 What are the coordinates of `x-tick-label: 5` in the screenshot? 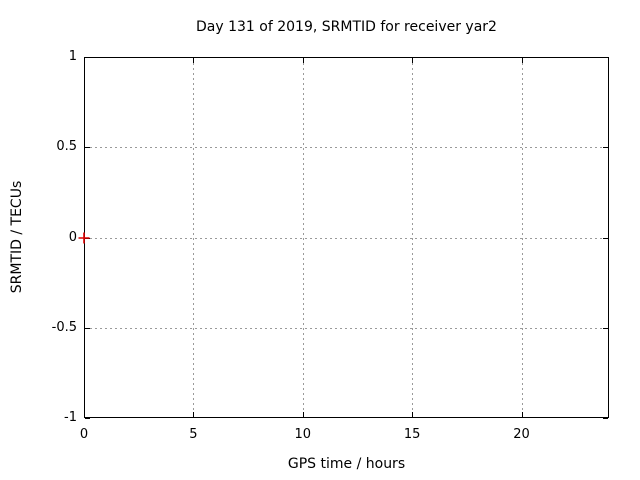 It's located at (193, 434).